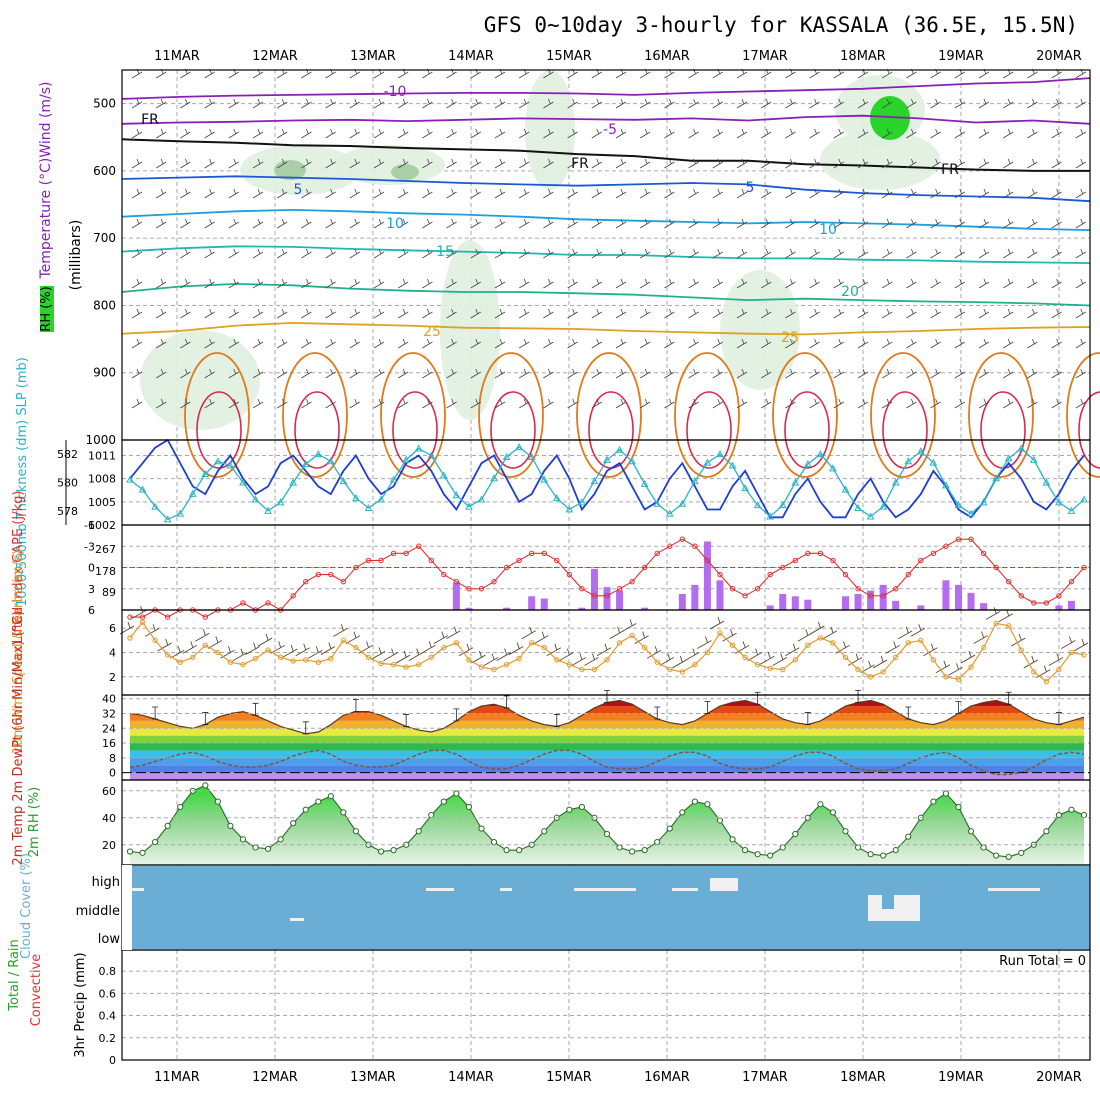 Image resolution: width=1100 pixels, height=1104 pixels. What do you see at coordinates (91, 568) in the screenshot?
I see `li-tick-label: 0` at bounding box center [91, 568].